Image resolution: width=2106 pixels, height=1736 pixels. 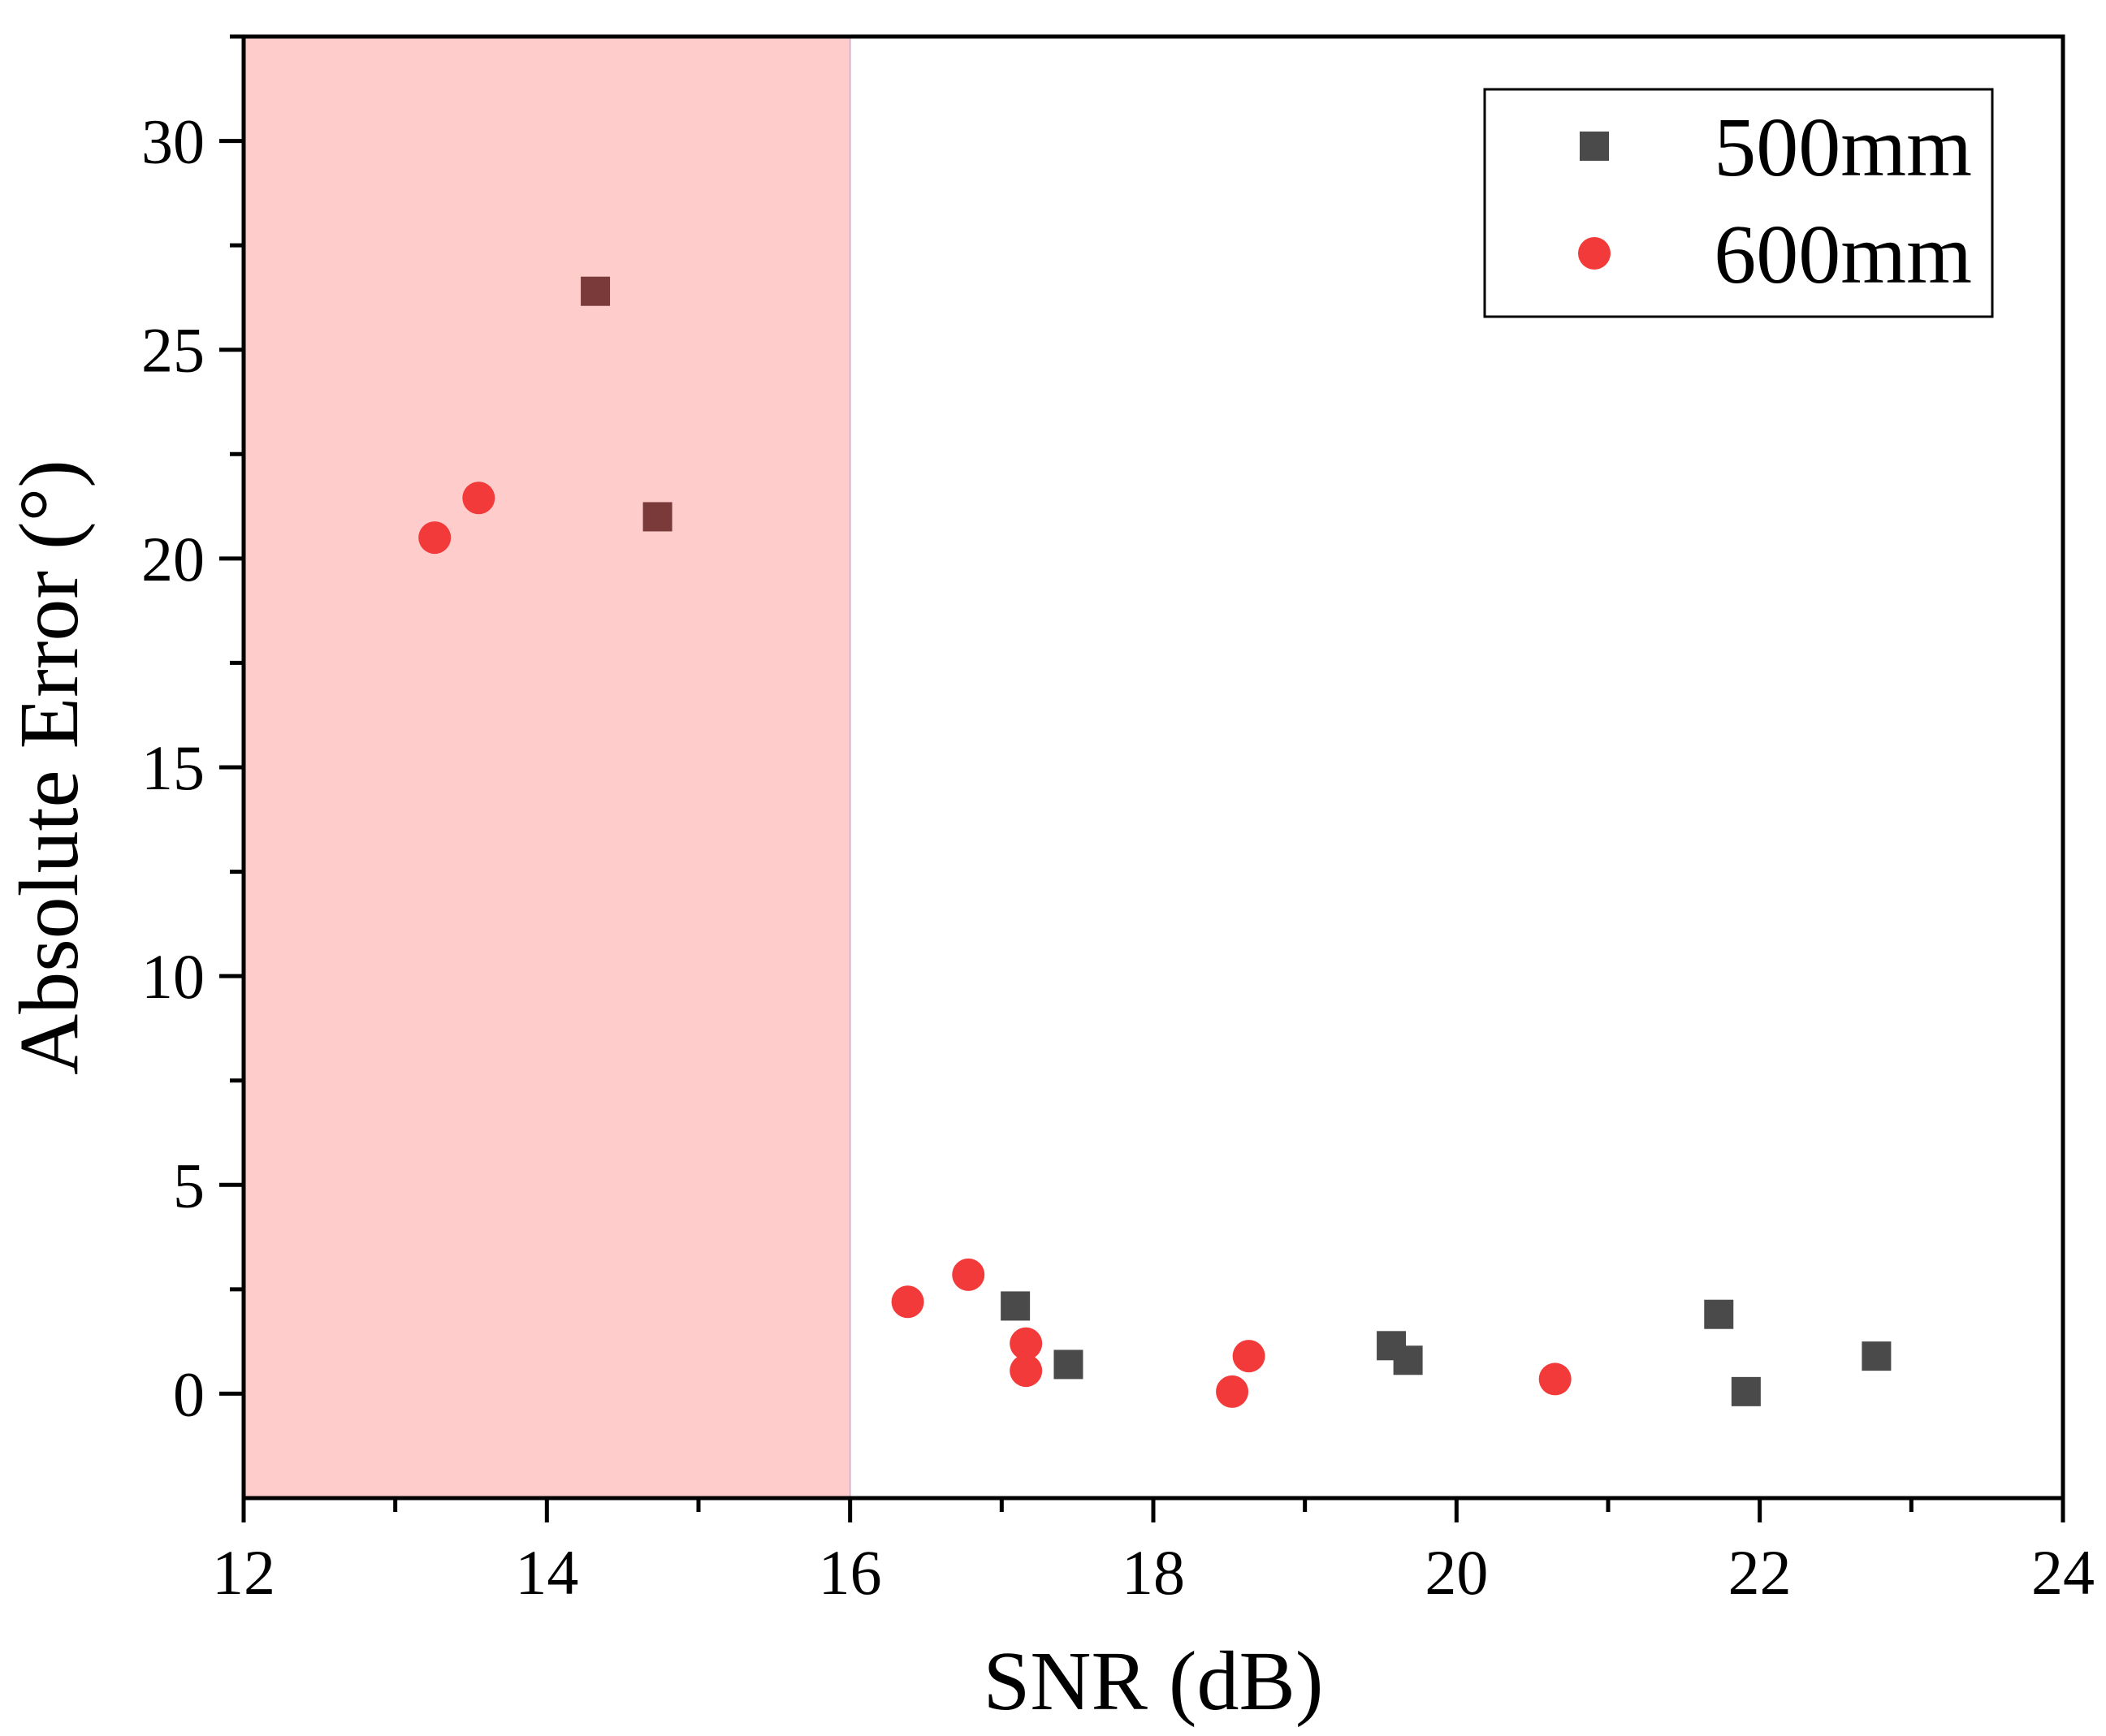 I want to click on legend-circle-marker, so click(x=1594, y=253).